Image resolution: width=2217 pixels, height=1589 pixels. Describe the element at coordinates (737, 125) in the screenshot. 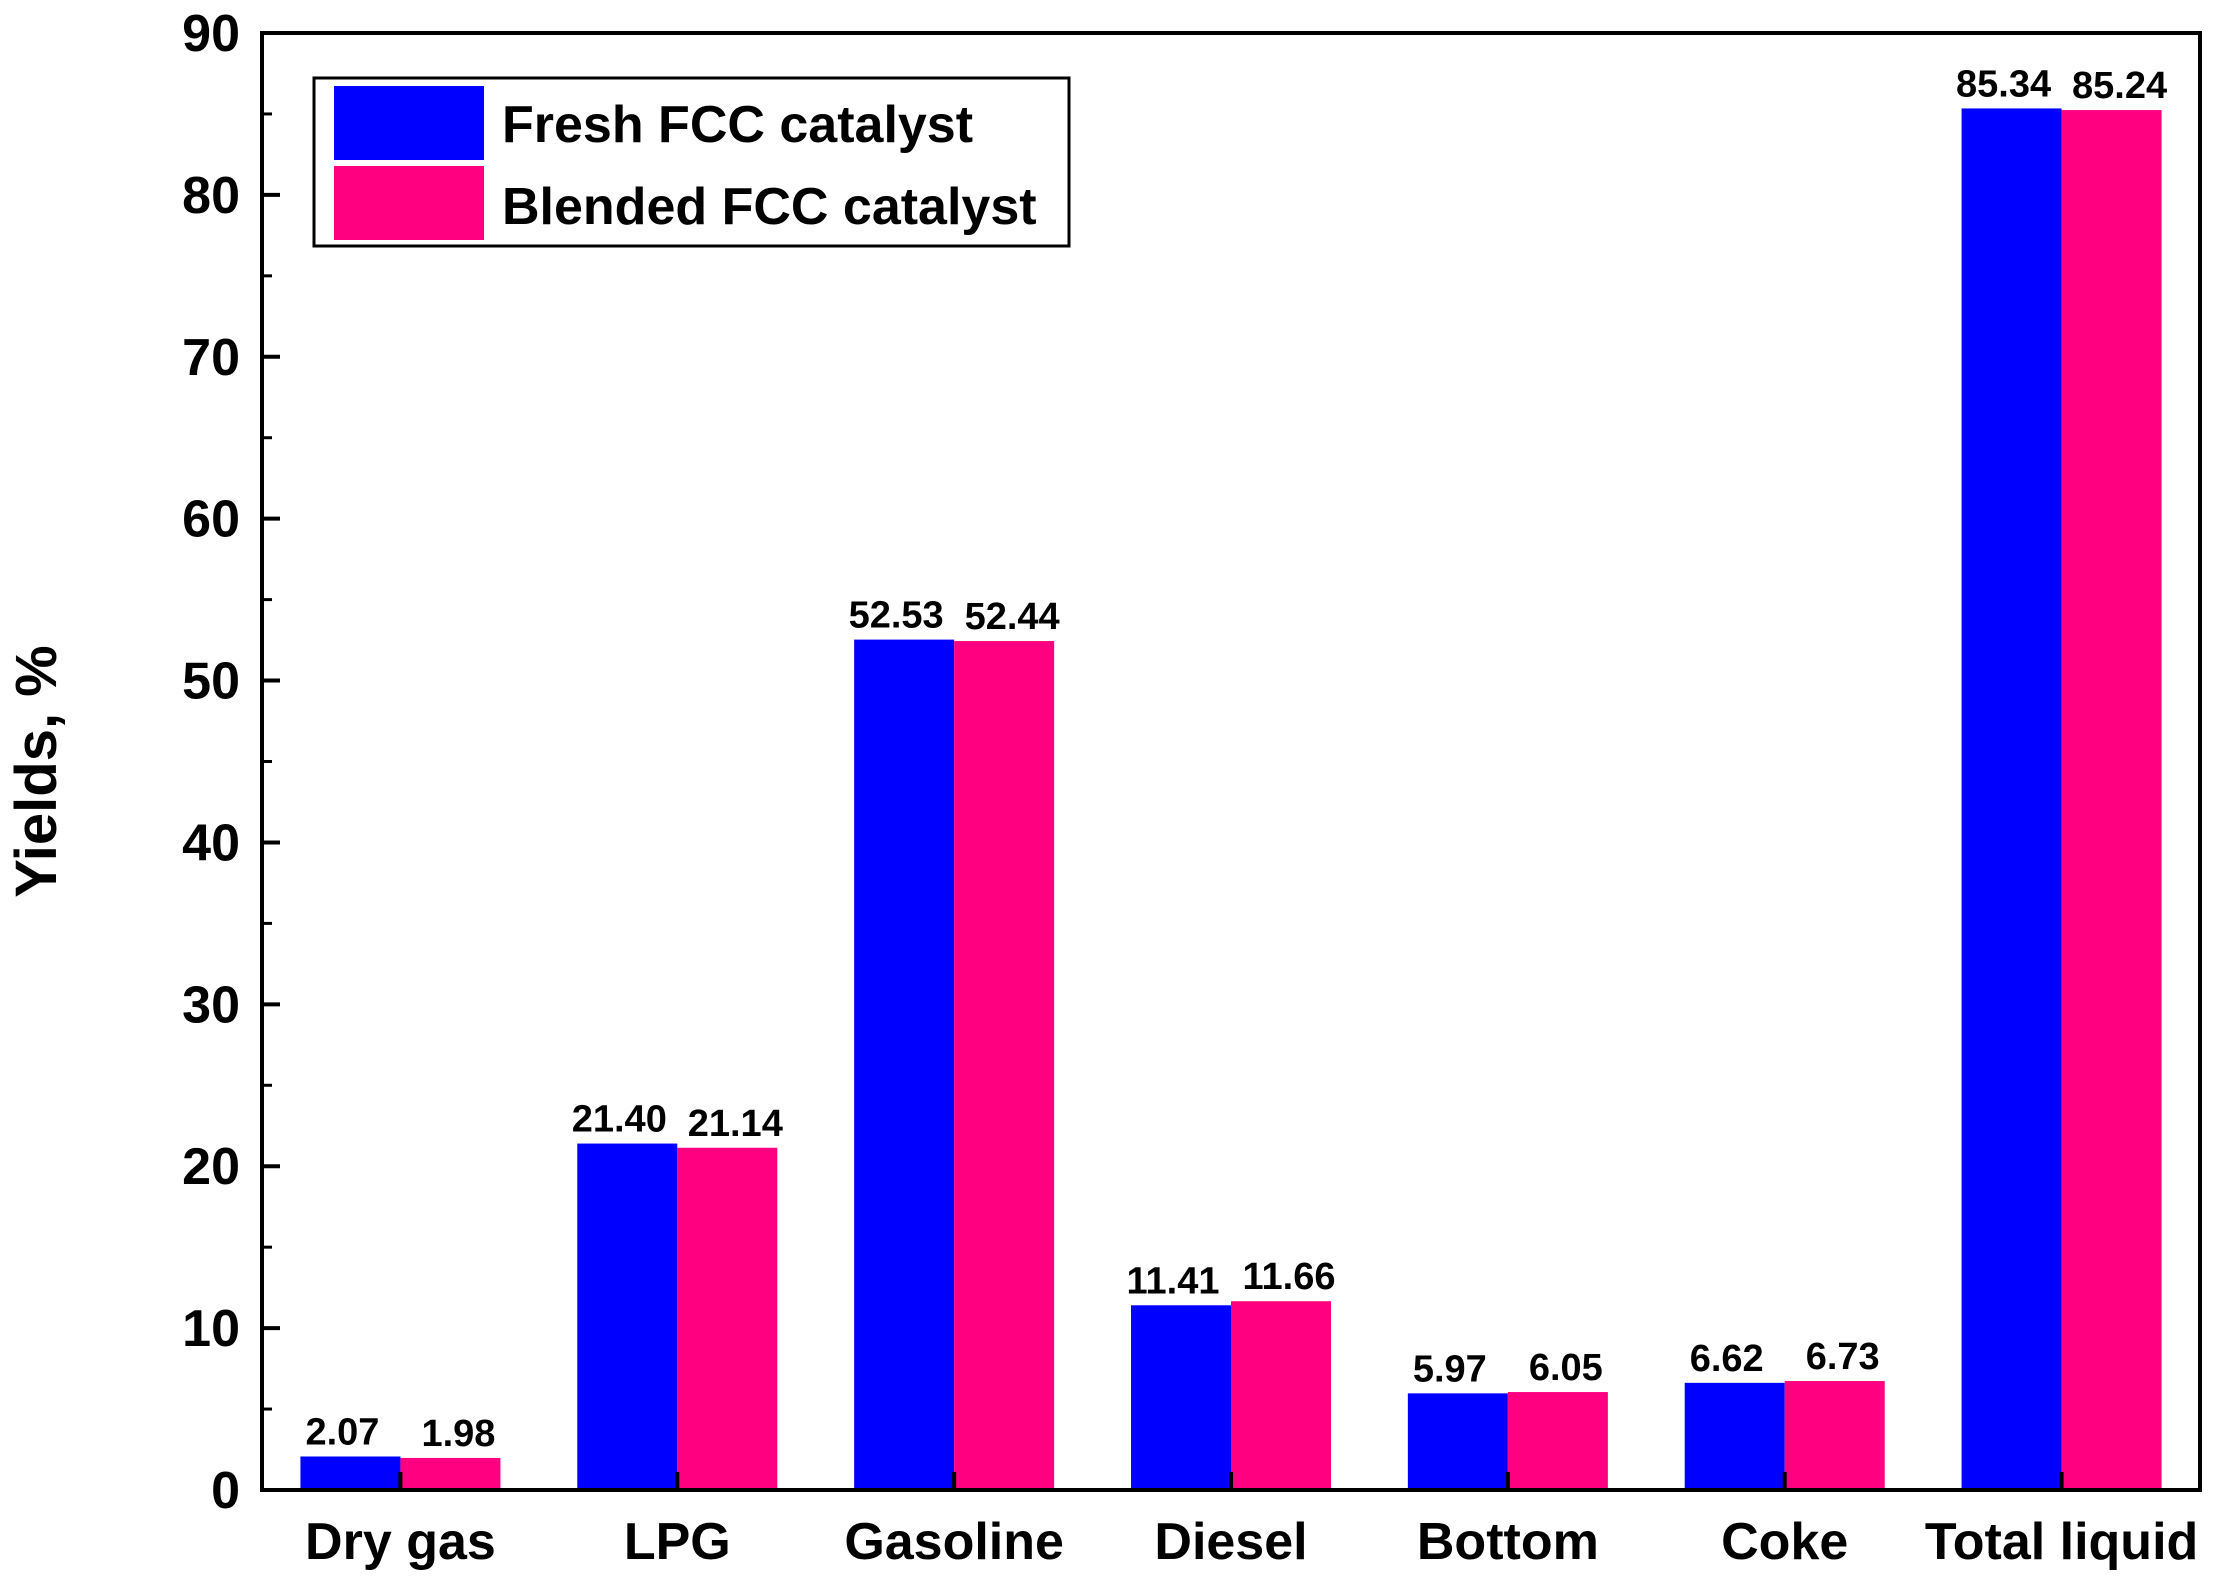

I see `legend-label-fresh: Fresh FCC catalyst` at that location.